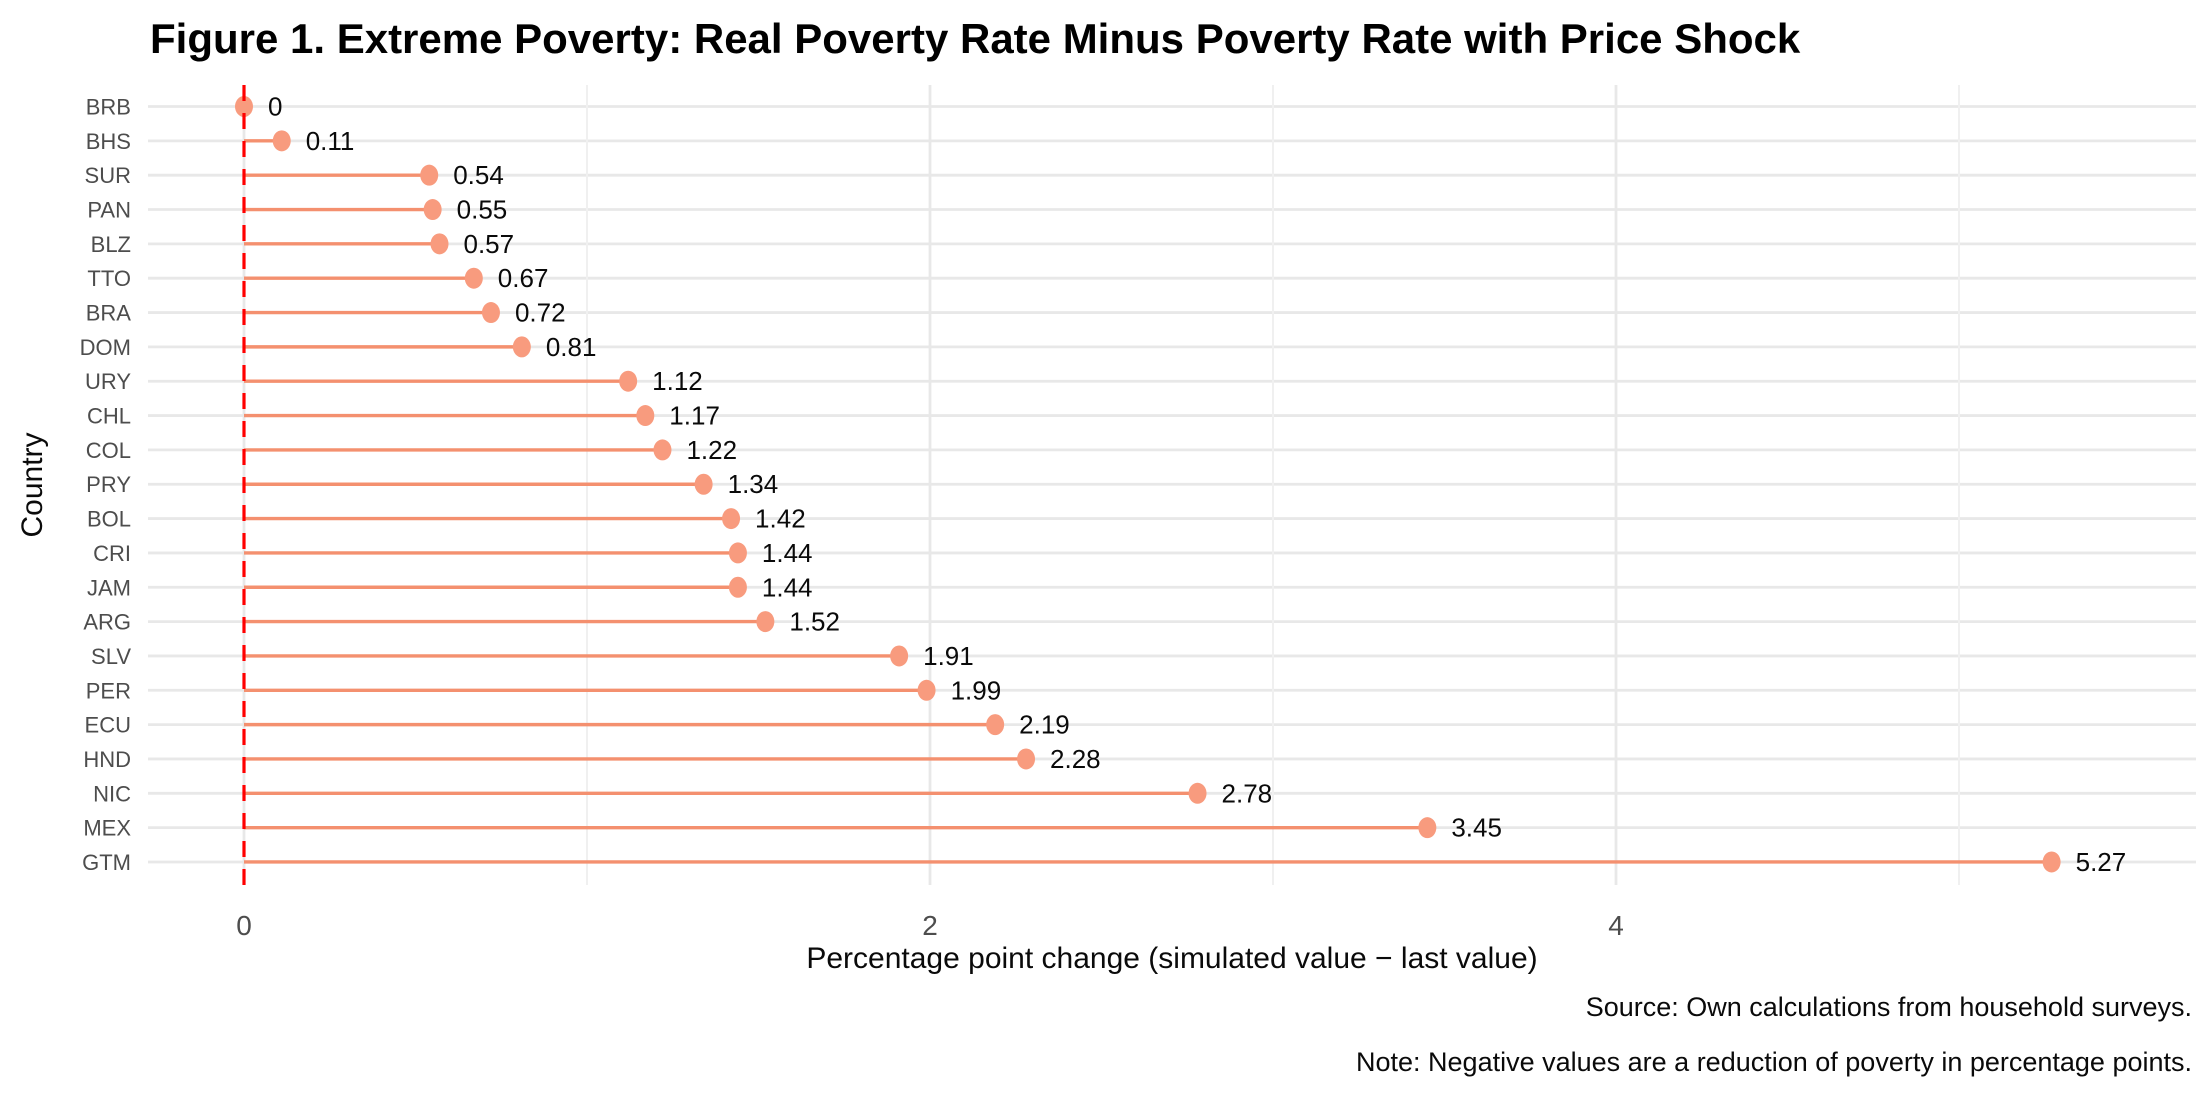  I want to click on x-tick-label: 2, so click(930, 925).